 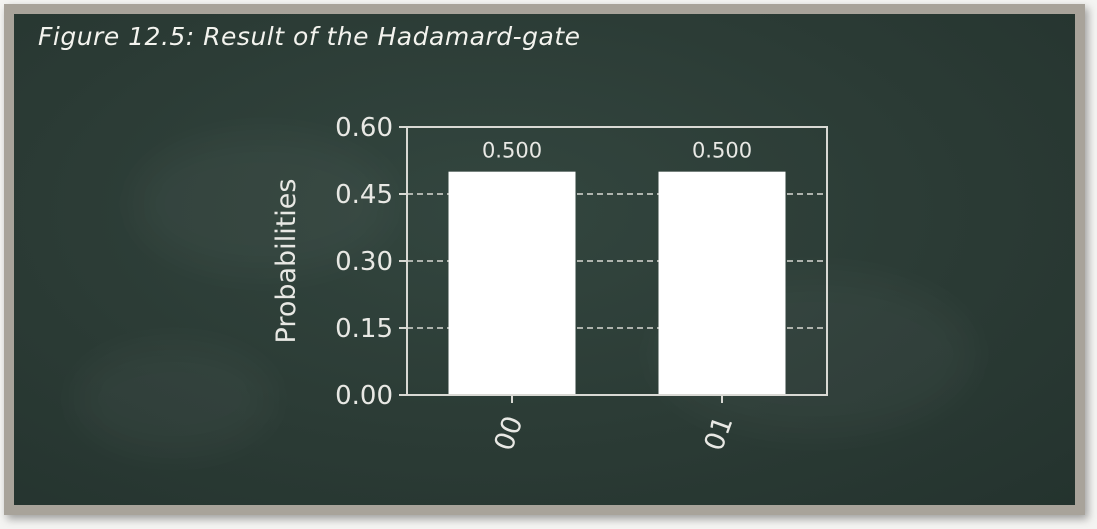 What do you see at coordinates (617, 151) in the screenshot?
I see `bar-value-labels: 0.500 0.500` at bounding box center [617, 151].